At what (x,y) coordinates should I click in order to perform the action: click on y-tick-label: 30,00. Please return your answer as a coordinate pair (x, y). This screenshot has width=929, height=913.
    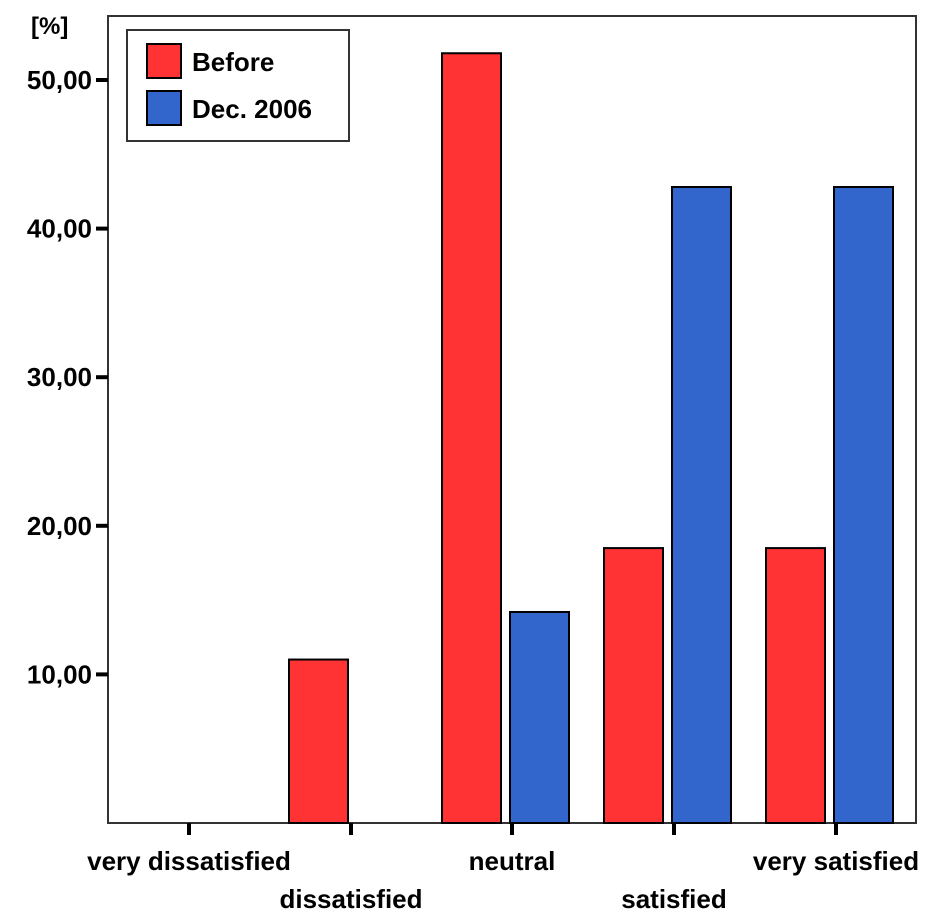
    Looking at the image, I should click on (59, 377).